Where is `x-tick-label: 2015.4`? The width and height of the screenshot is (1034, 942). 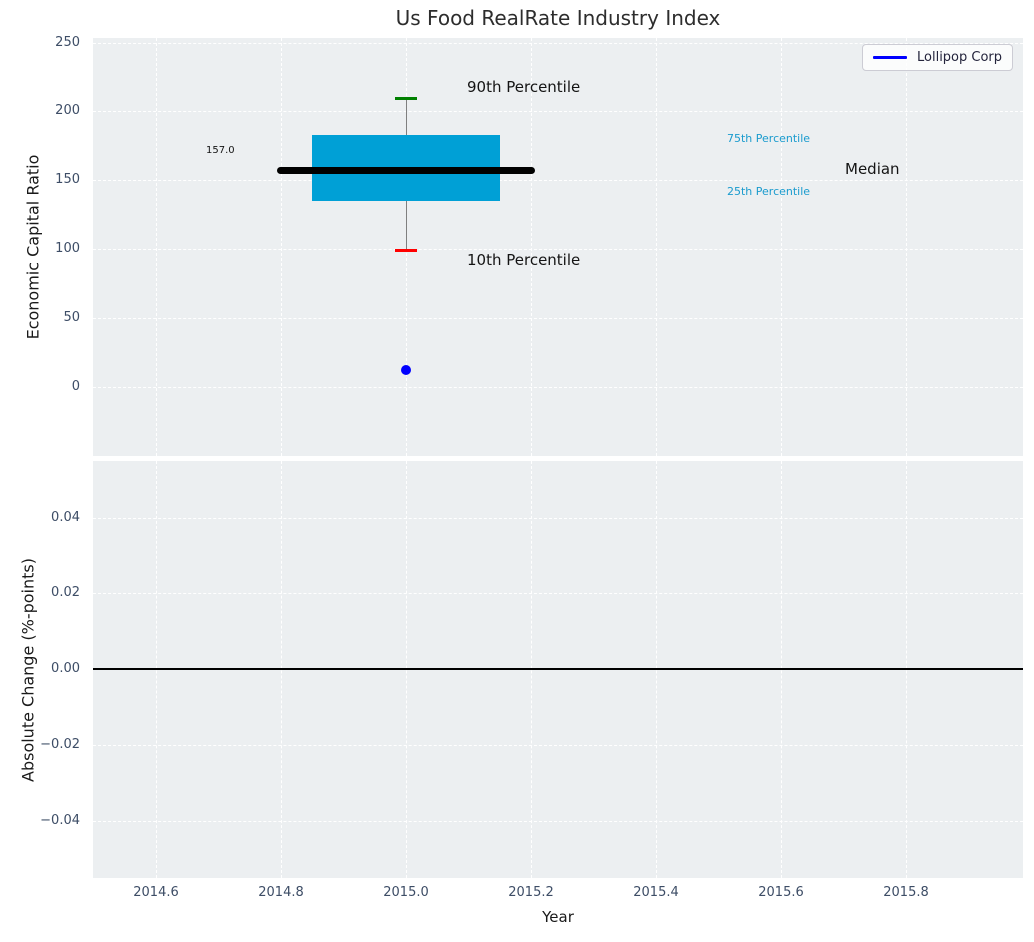
x-tick-label: 2015.4 is located at coordinates (656, 892).